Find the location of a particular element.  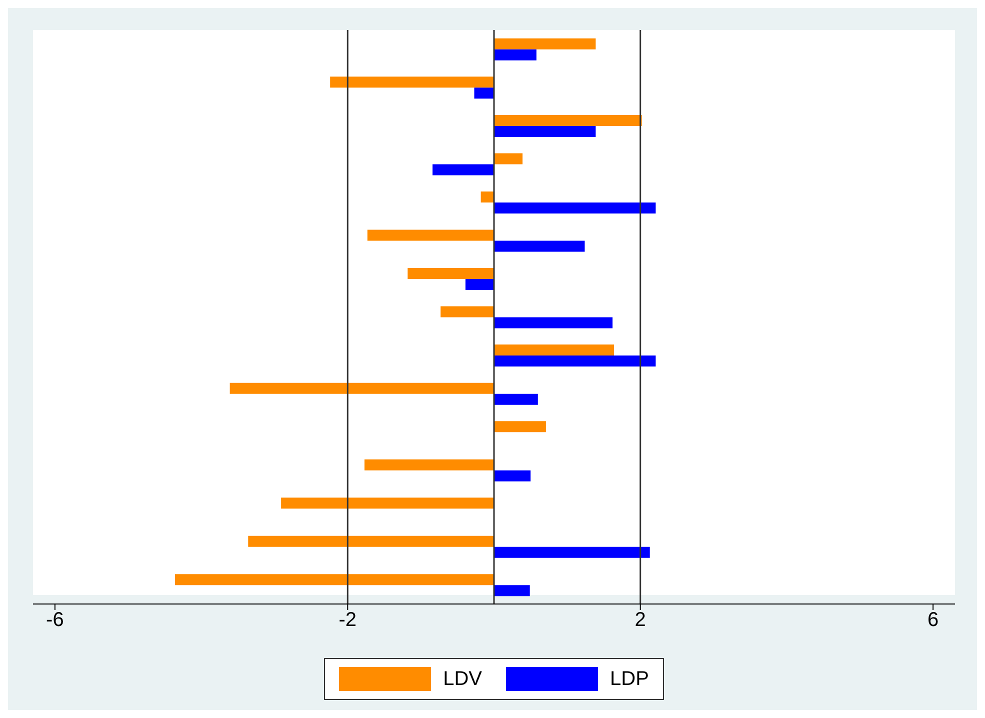

x-tick-label: 2 is located at coordinates (640, 620).